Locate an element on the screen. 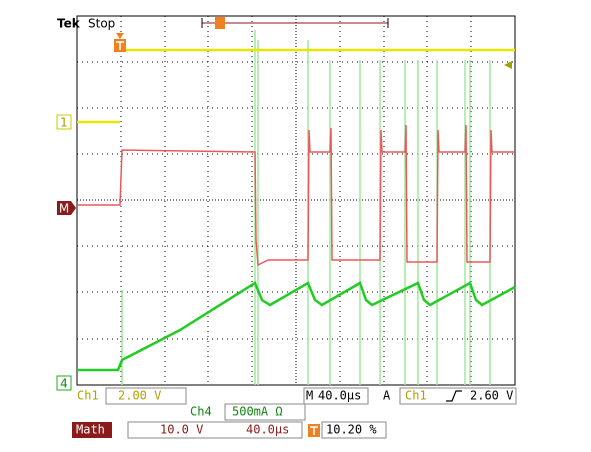  ch4-marker: 4 is located at coordinates (64, 384).